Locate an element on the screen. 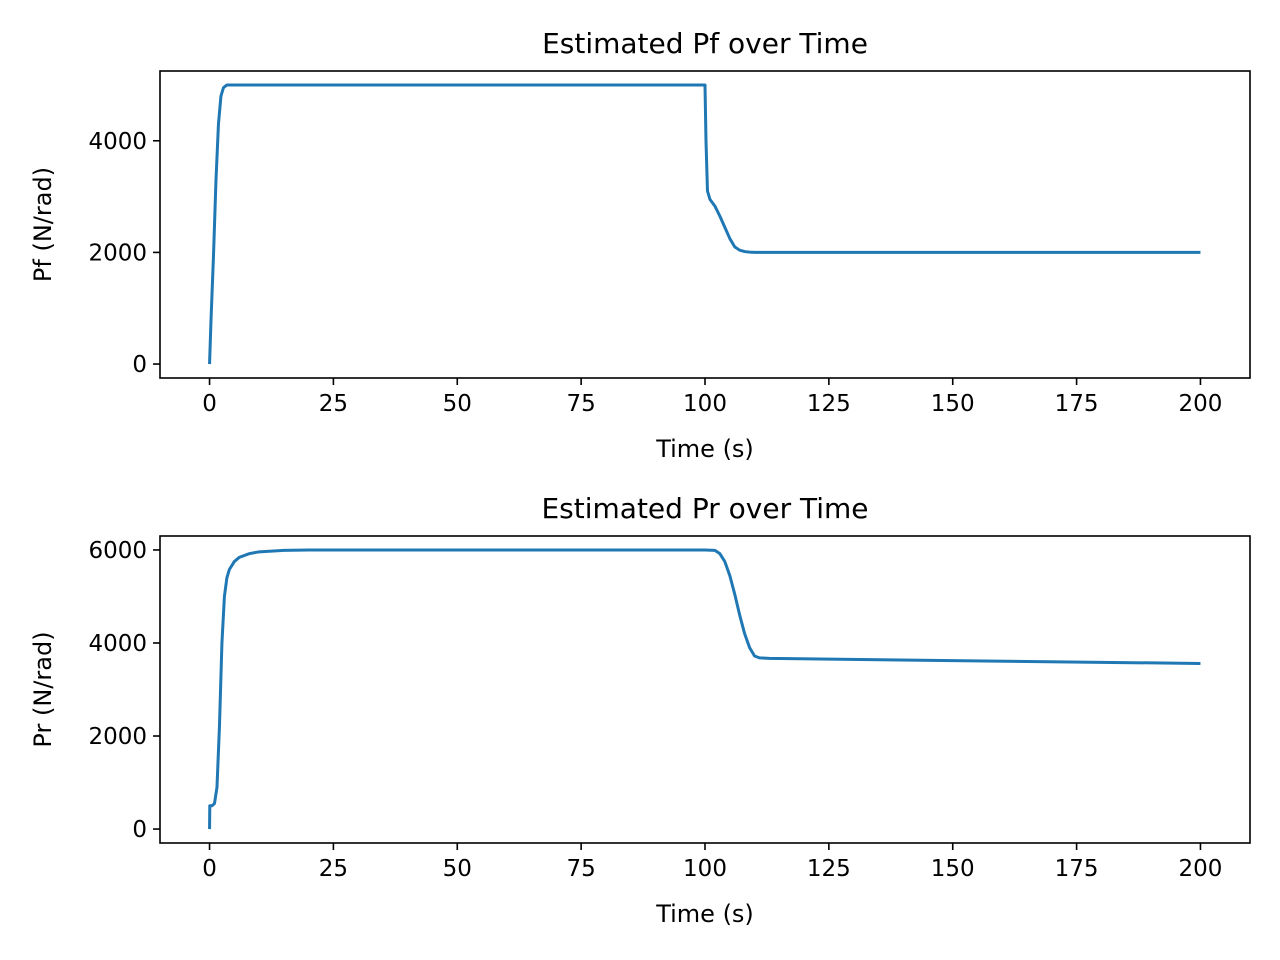 The width and height of the screenshot is (1280, 960). chart-title: Estimated Pr over Time is located at coordinates (704, 508).